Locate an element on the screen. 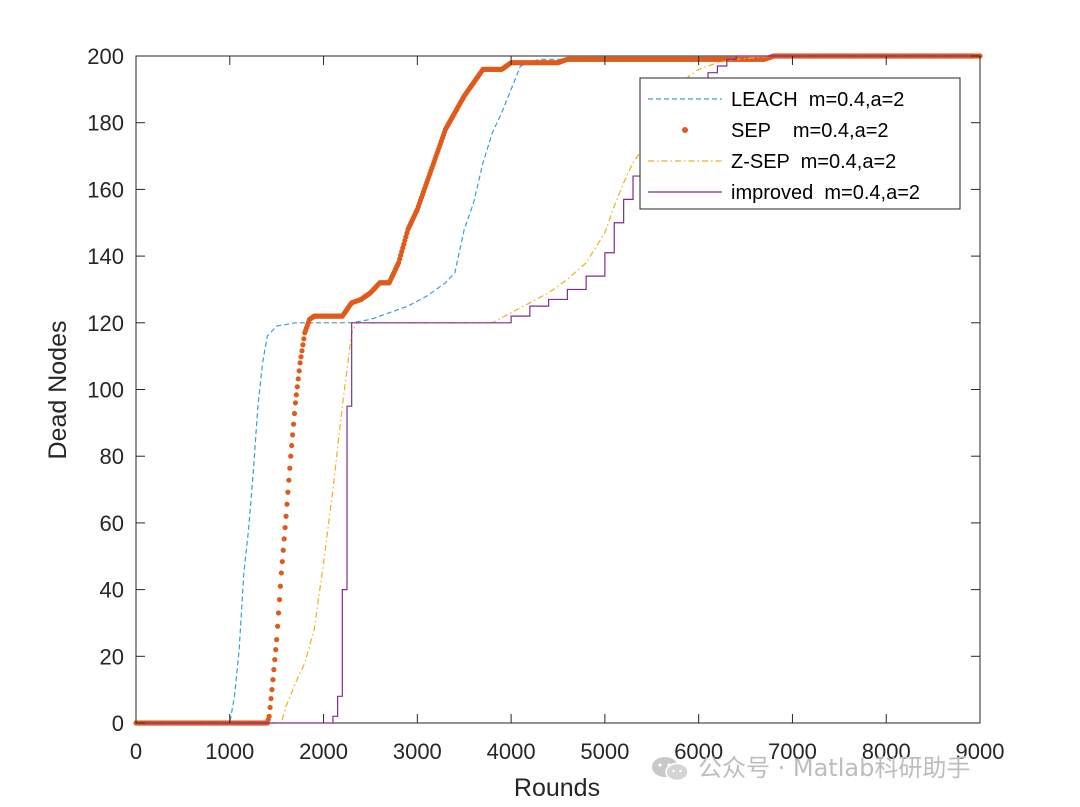 This screenshot has width=1080, height=807. y-tick-label: 200 is located at coordinates (105, 56).